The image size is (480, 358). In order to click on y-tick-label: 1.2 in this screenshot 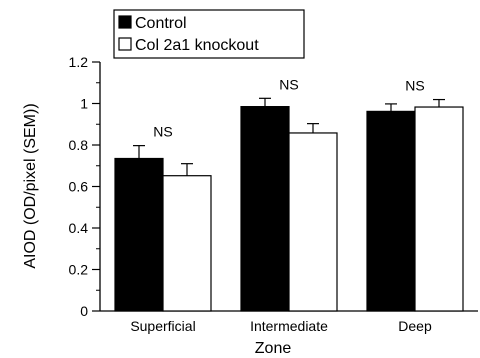, I will do `click(79, 62)`.